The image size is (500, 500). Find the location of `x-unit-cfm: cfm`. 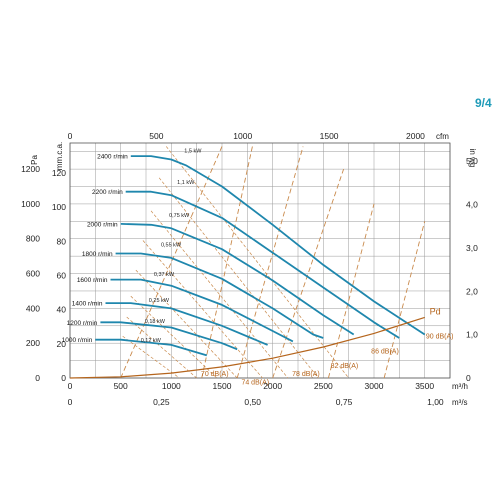

x-unit-cfm: cfm is located at coordinates (442, 136).